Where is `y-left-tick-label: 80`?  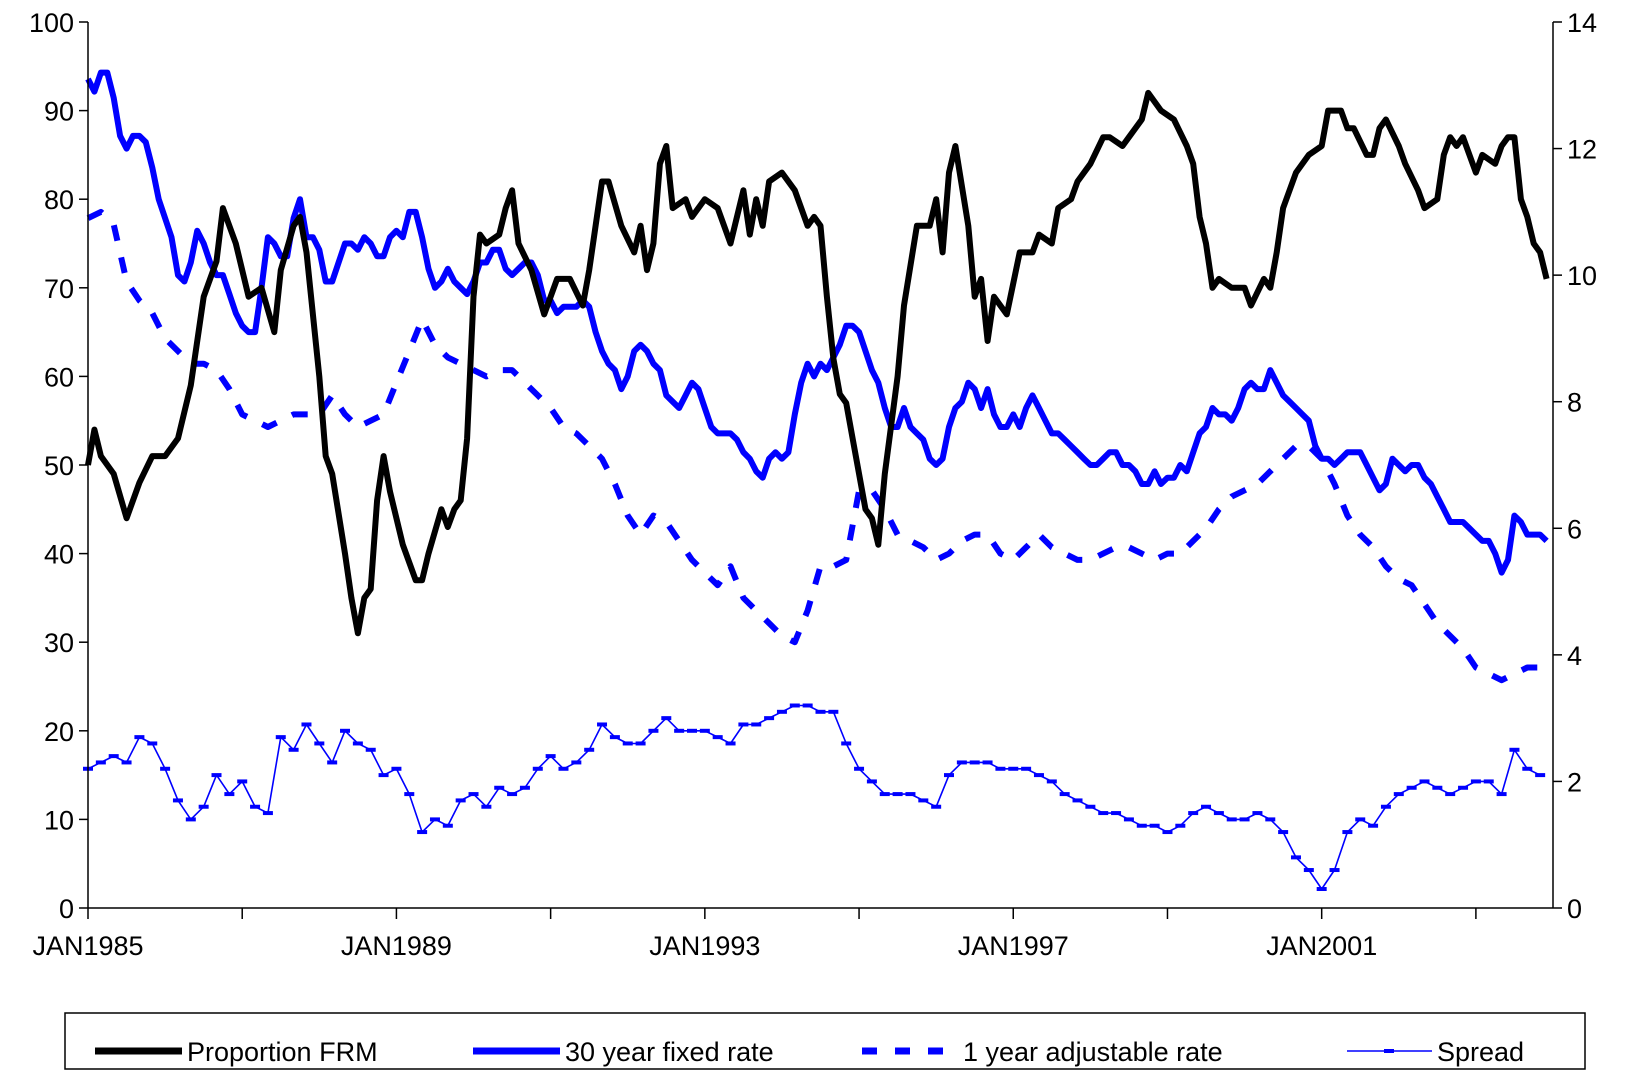 y-left-tick-label: 80 is located at coordinates (59, 200).